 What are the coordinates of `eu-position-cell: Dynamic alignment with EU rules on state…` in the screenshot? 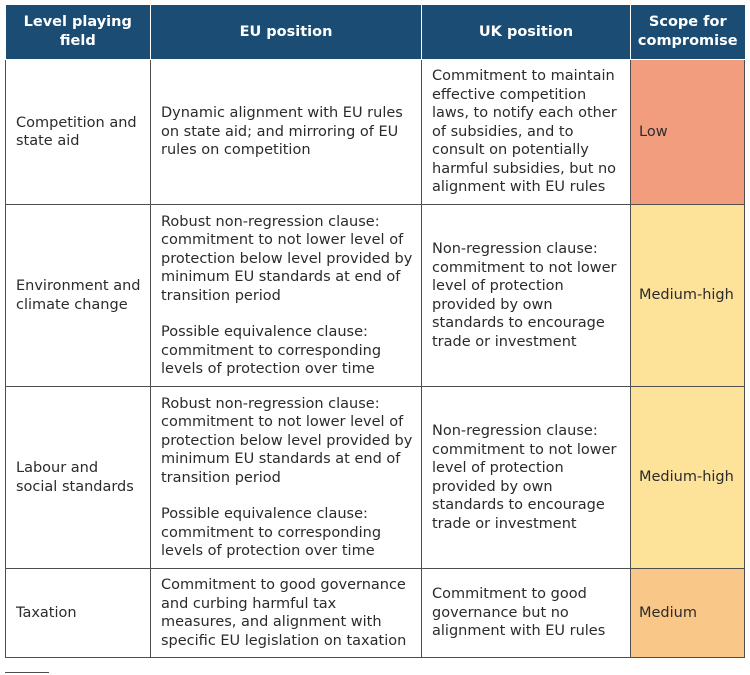 It's located at (286, 132).